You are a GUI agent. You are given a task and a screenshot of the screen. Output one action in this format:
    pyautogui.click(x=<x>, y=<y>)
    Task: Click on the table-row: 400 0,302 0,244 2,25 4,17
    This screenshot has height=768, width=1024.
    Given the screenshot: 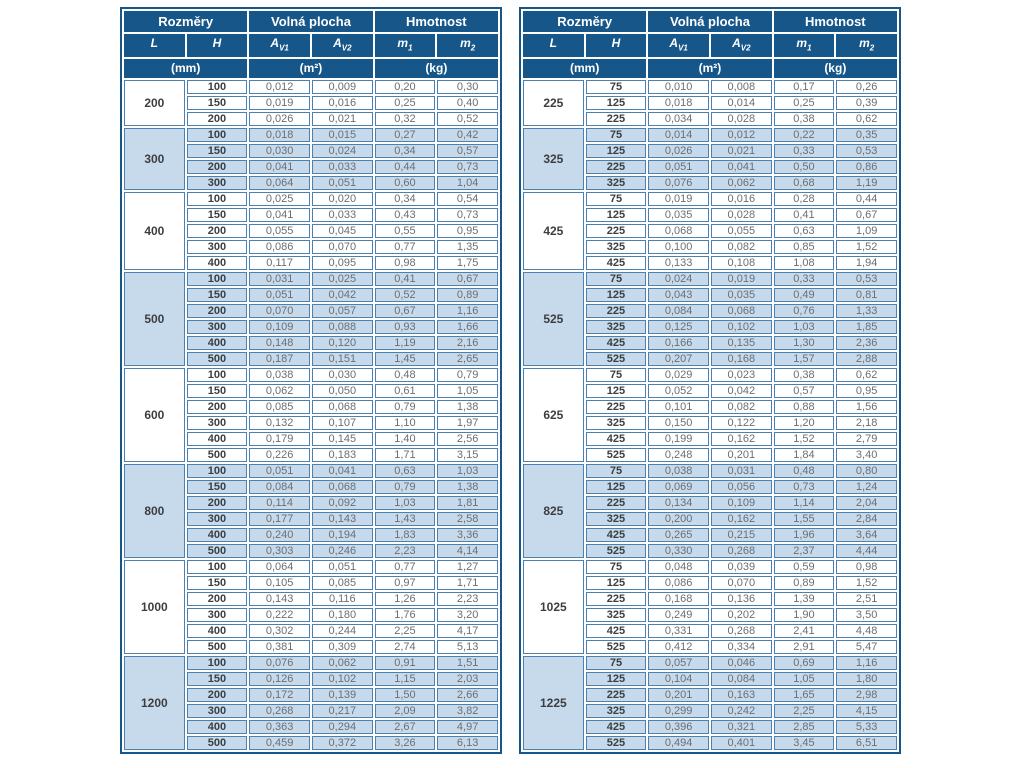 What is the action you would take?
    pyautogui.click(x=311, y=631)
    